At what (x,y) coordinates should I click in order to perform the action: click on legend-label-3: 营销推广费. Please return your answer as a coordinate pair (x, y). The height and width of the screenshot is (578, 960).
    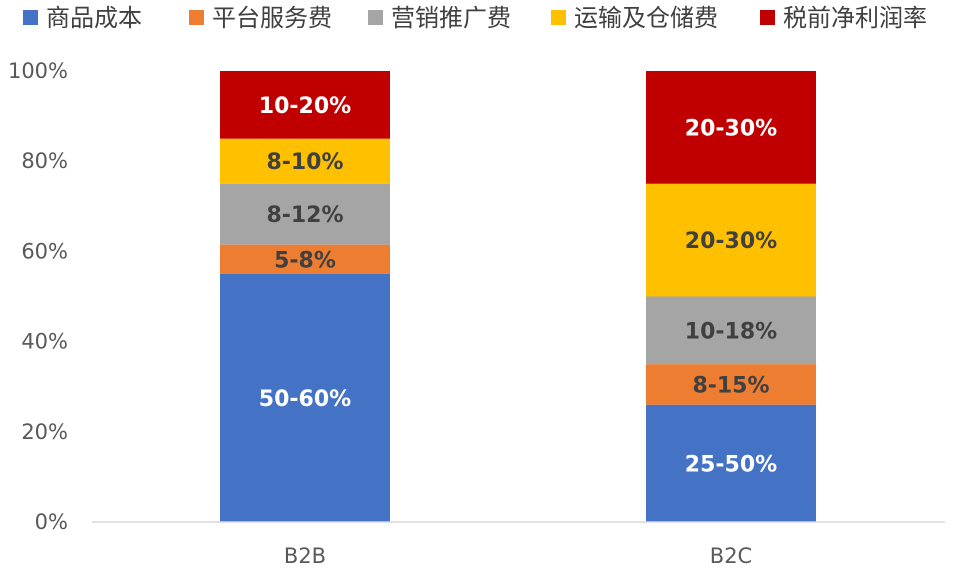
    Looking at the image, I should click on (451, 18).